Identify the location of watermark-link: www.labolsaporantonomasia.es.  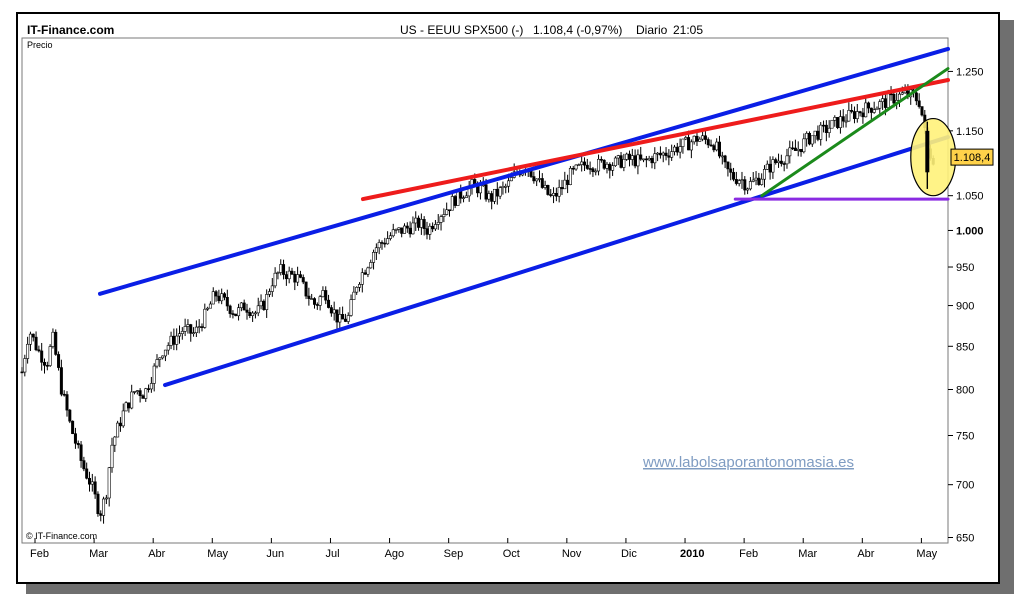
(748, 462).